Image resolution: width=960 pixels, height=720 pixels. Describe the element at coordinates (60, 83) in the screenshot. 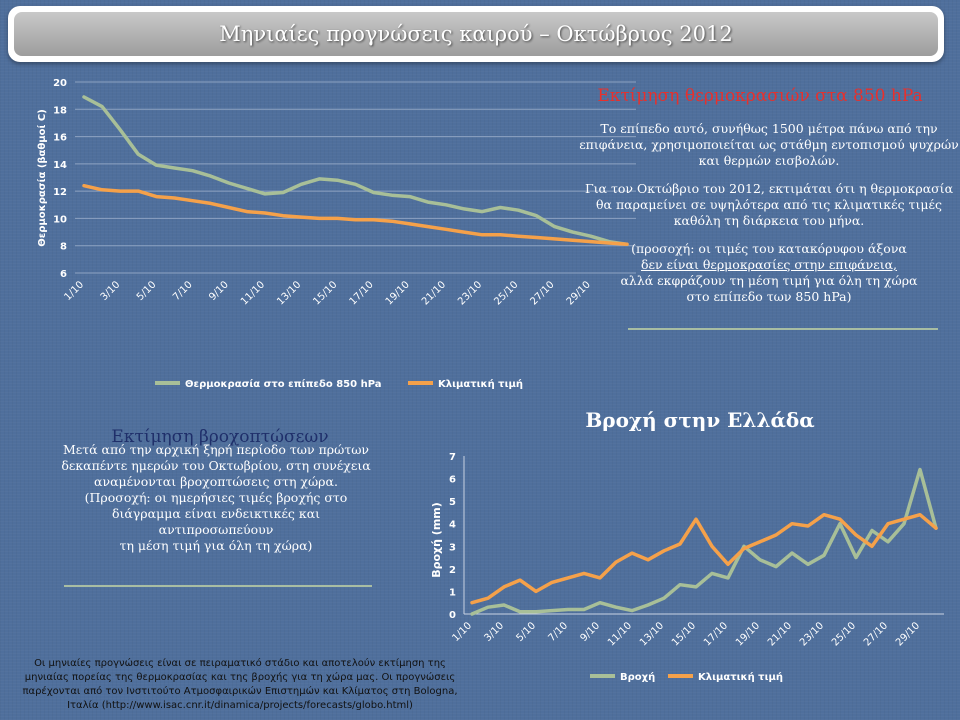

I see `temperature-y-tick-label: 20` at that location.